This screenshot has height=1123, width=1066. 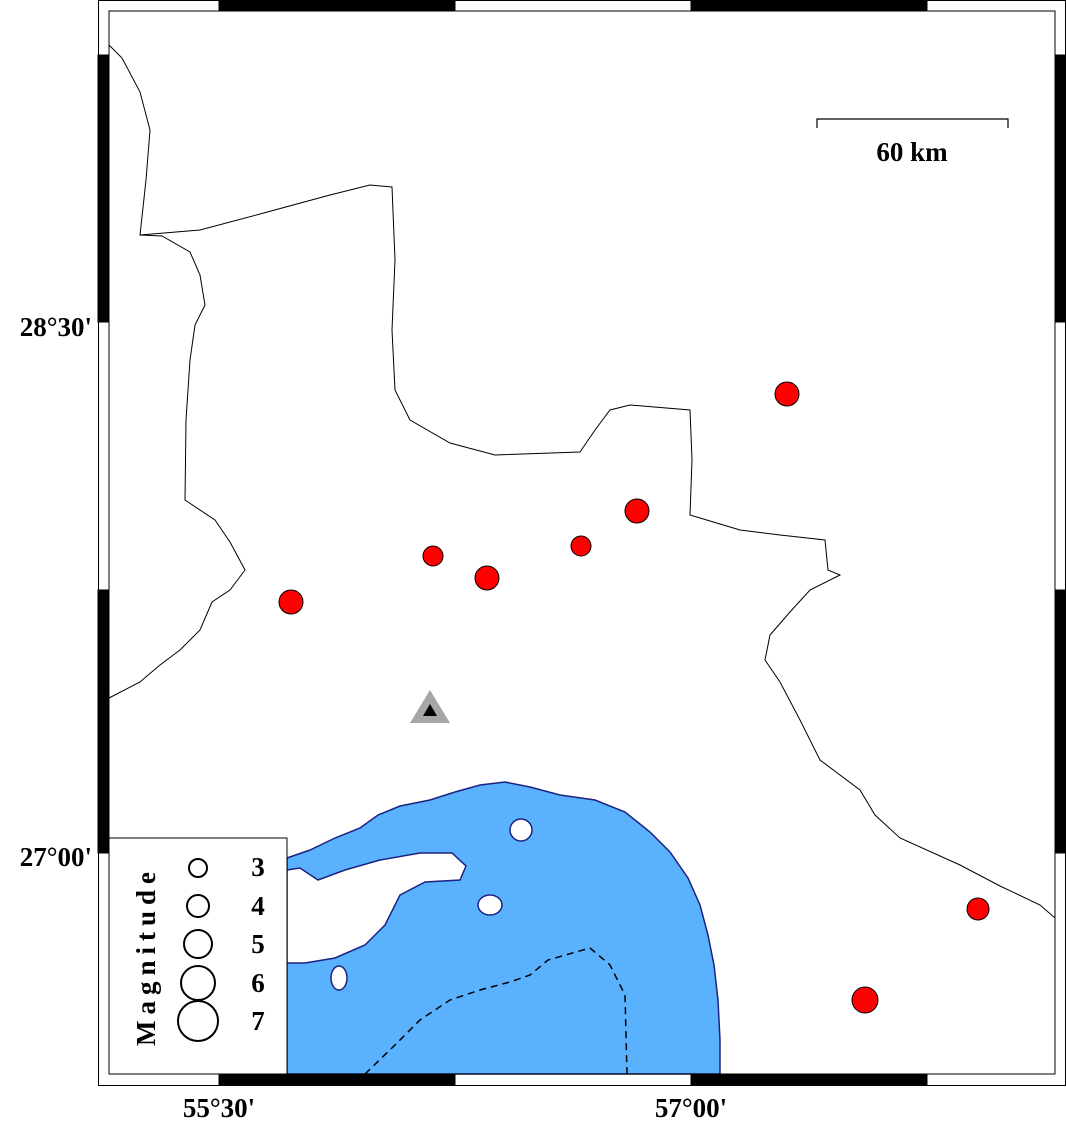 I want to click on lat-label: 27°00', so click(x=56, y=857).